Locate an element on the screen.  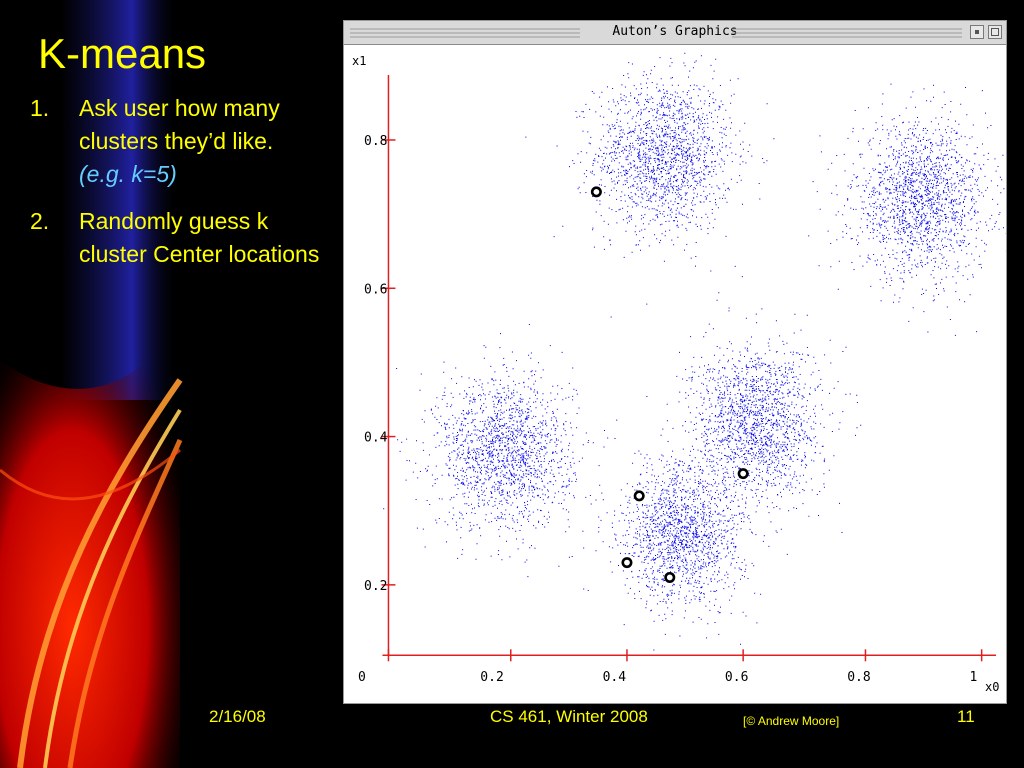
bullet-number: 1. is located at coordinates (40, 108).